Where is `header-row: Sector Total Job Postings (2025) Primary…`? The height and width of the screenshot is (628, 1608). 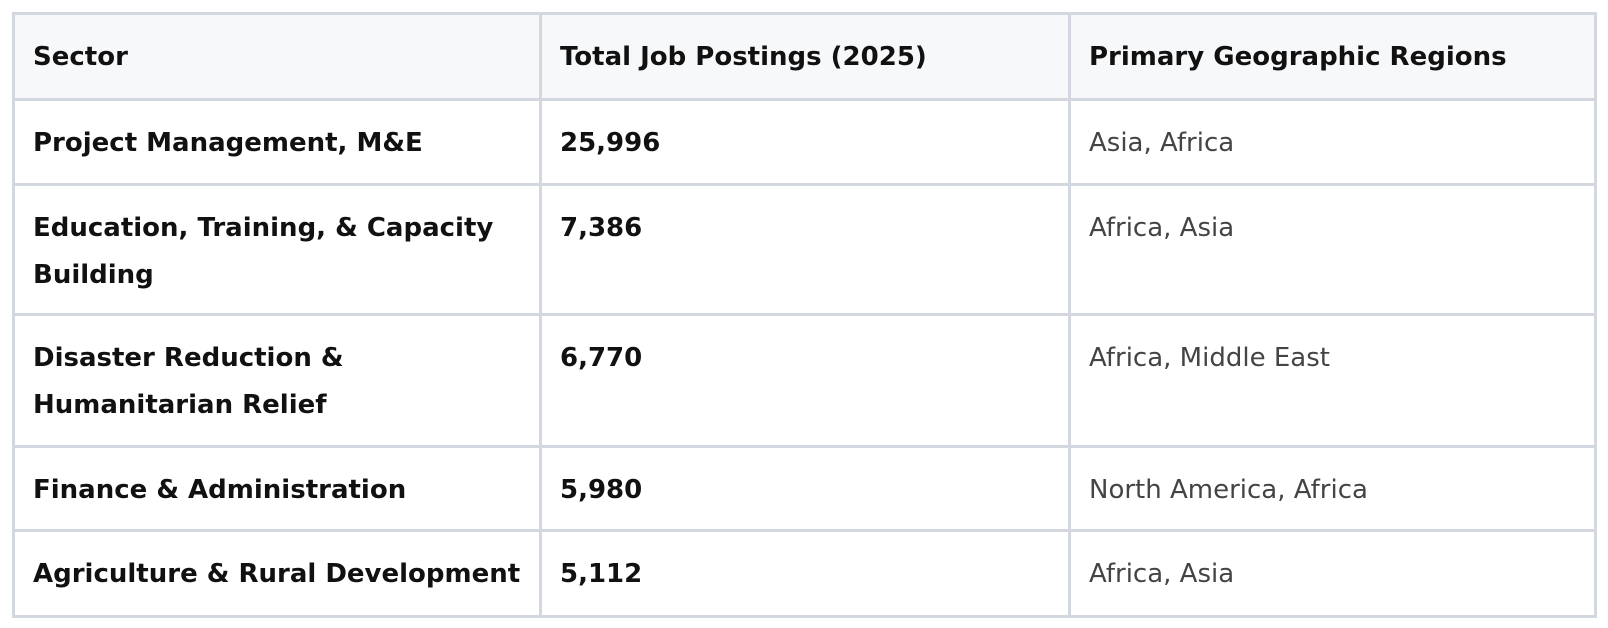 header-row: Sector Total Job Postings (2025) Primary… is located at coordinates (804, 56).